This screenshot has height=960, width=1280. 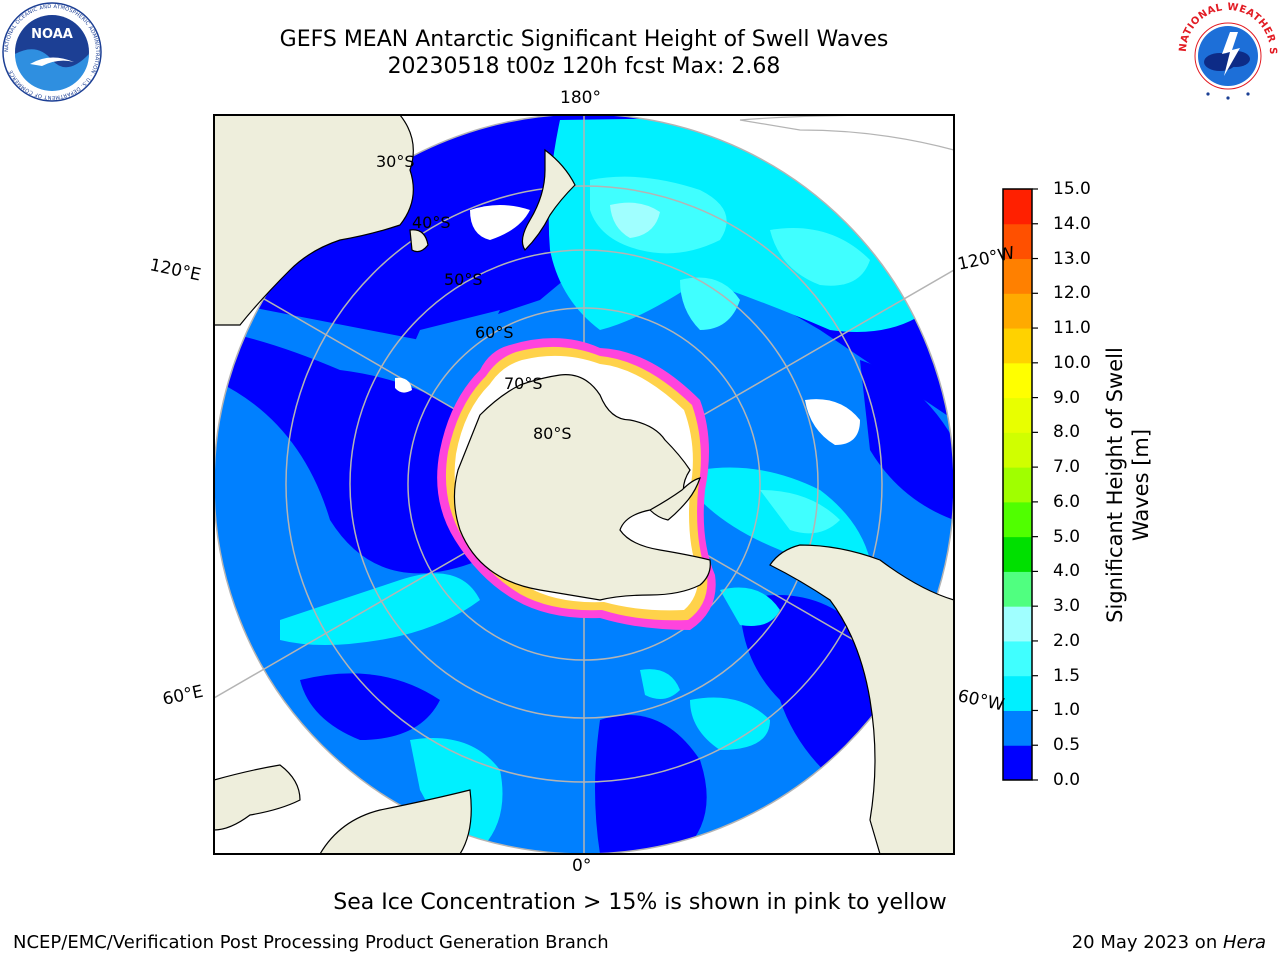 What do you see at coordinates (1067, 397) in the screenshot?
I see `colorbar-tick-label: 9.0` at bounding box center [1067, 397].